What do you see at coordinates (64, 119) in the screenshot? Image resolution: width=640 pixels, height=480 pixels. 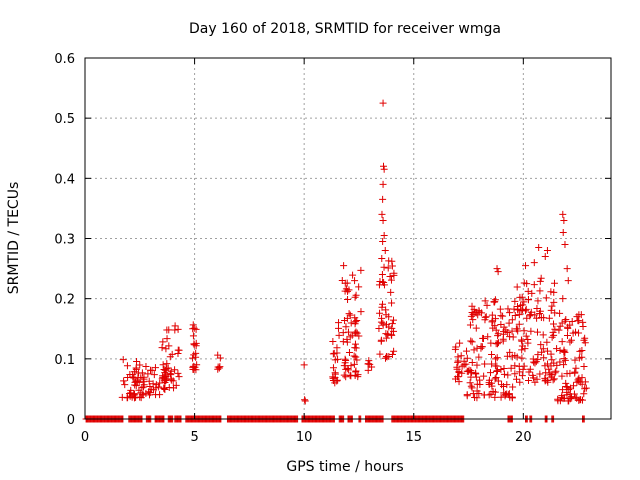 I see `y-tick-label: 0.5` at bounding box center [64, 119].